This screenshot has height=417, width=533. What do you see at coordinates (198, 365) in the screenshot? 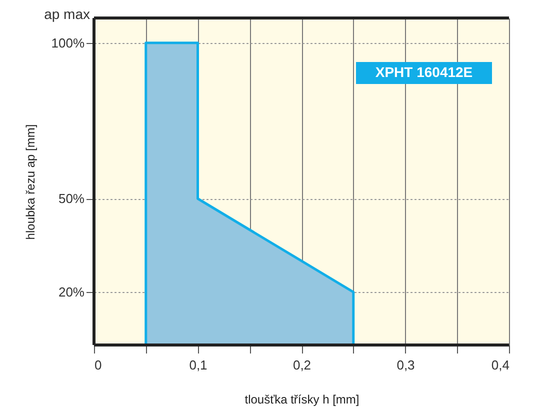
I see `x-tick-label: 0,1` at bounding box center [198, 365].